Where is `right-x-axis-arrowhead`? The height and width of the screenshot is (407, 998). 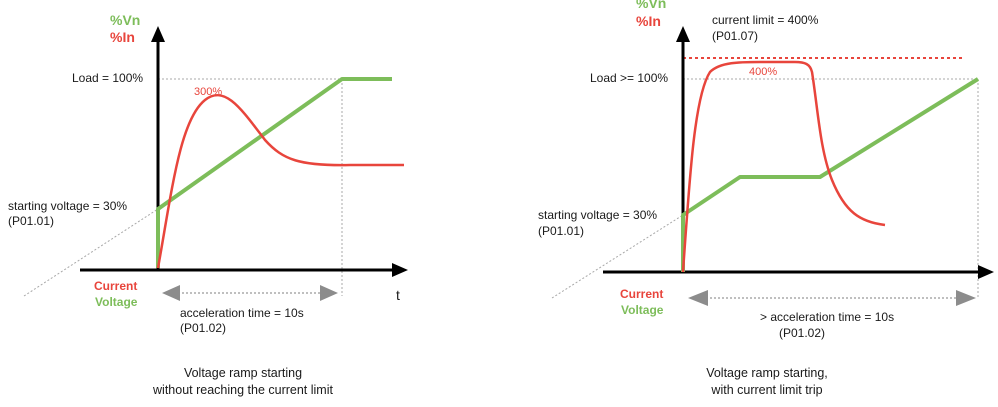
right-x-axis-arrowhead is located at coordinates (986, 272).